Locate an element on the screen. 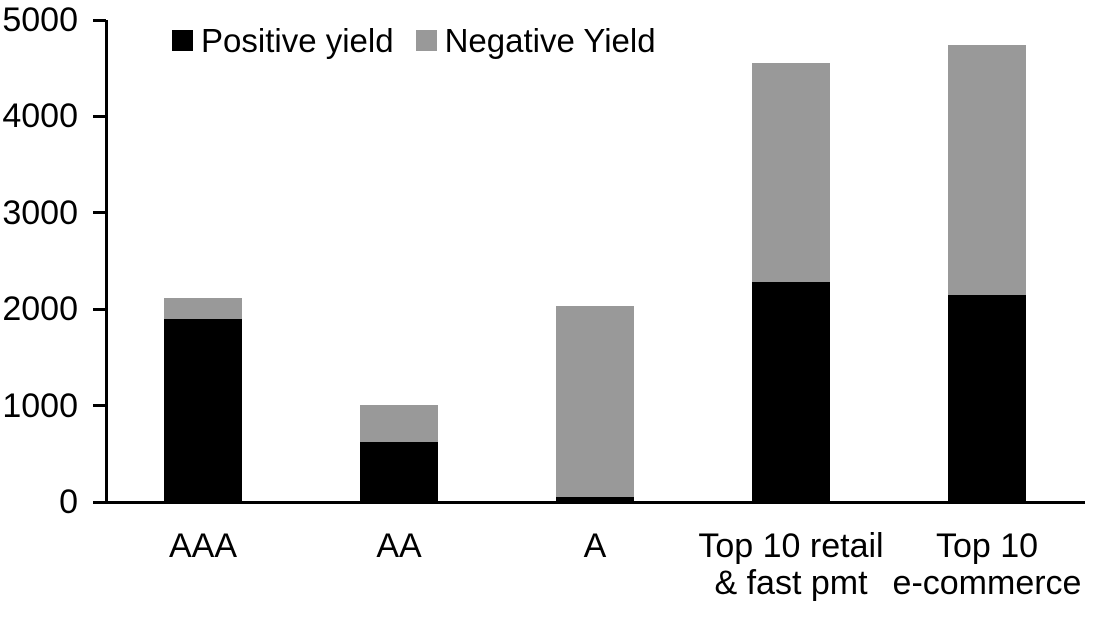  x-axis-category-label-line: A is located at coordinates (595, 546).